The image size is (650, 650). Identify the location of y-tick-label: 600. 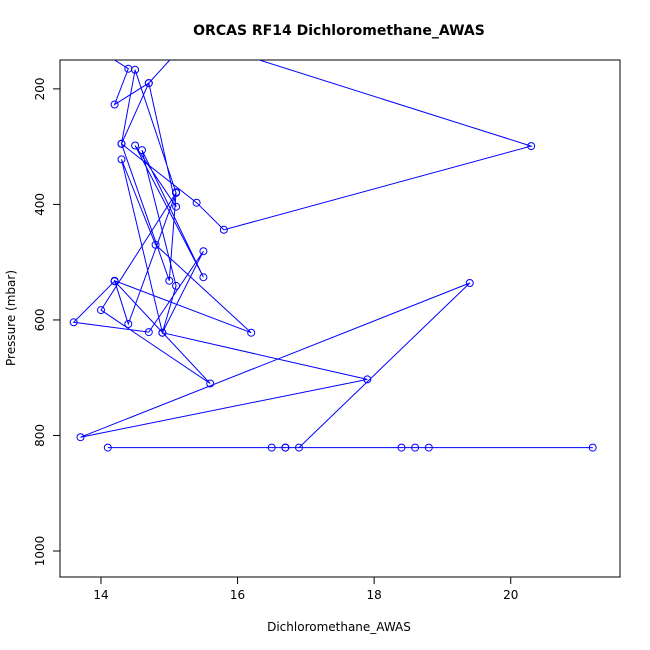
(40, 319).